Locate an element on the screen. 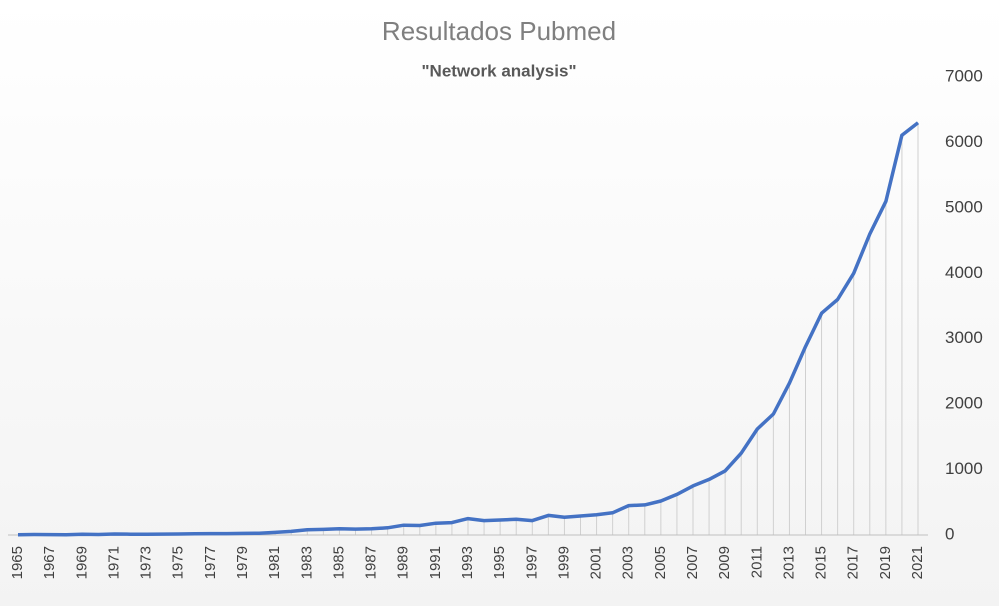 This screenshot has height=606, width=999. x-tick-label: 1981 is located at coordinates (274, 562).